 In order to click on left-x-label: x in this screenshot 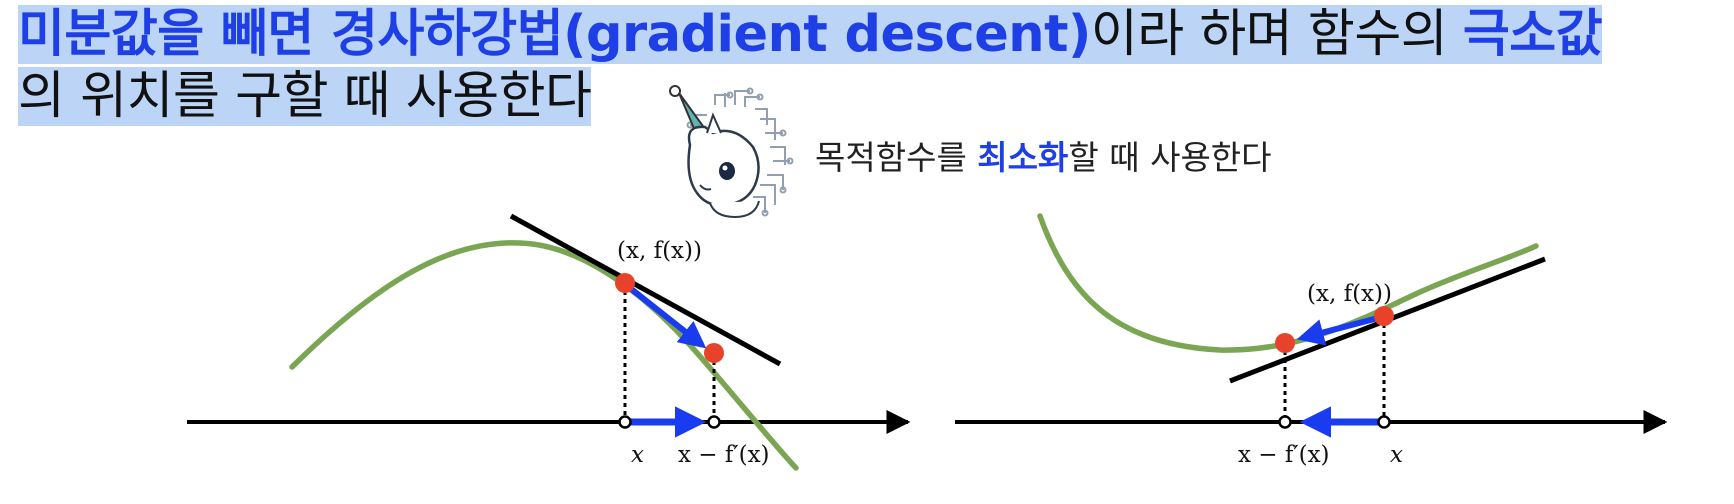, I will do `click(637, 455)`.